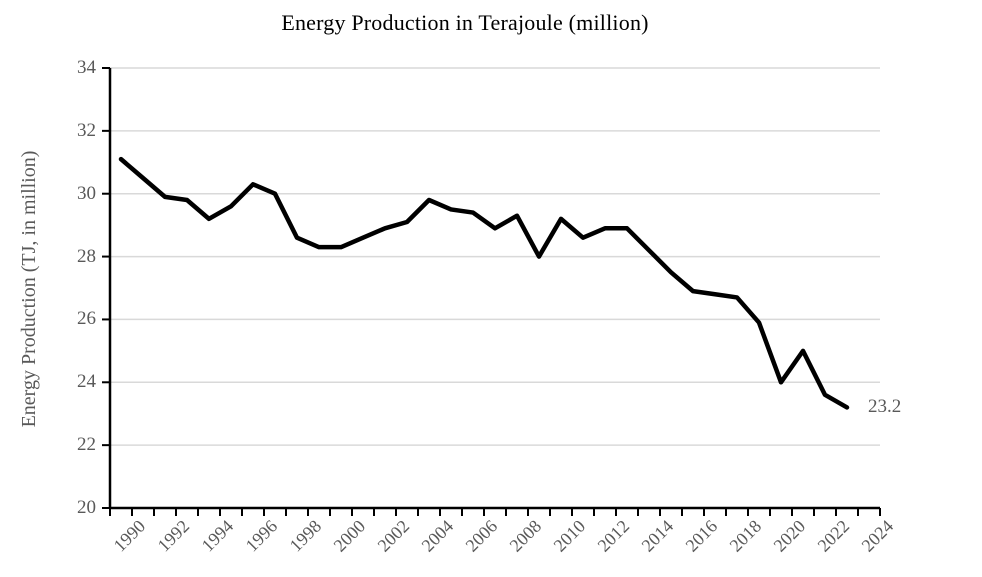 This screenshot has width=982, height=577. Describe the element at coordinates (86, 507) in the screenshot. I see `y-tick-label: 20` at that location.